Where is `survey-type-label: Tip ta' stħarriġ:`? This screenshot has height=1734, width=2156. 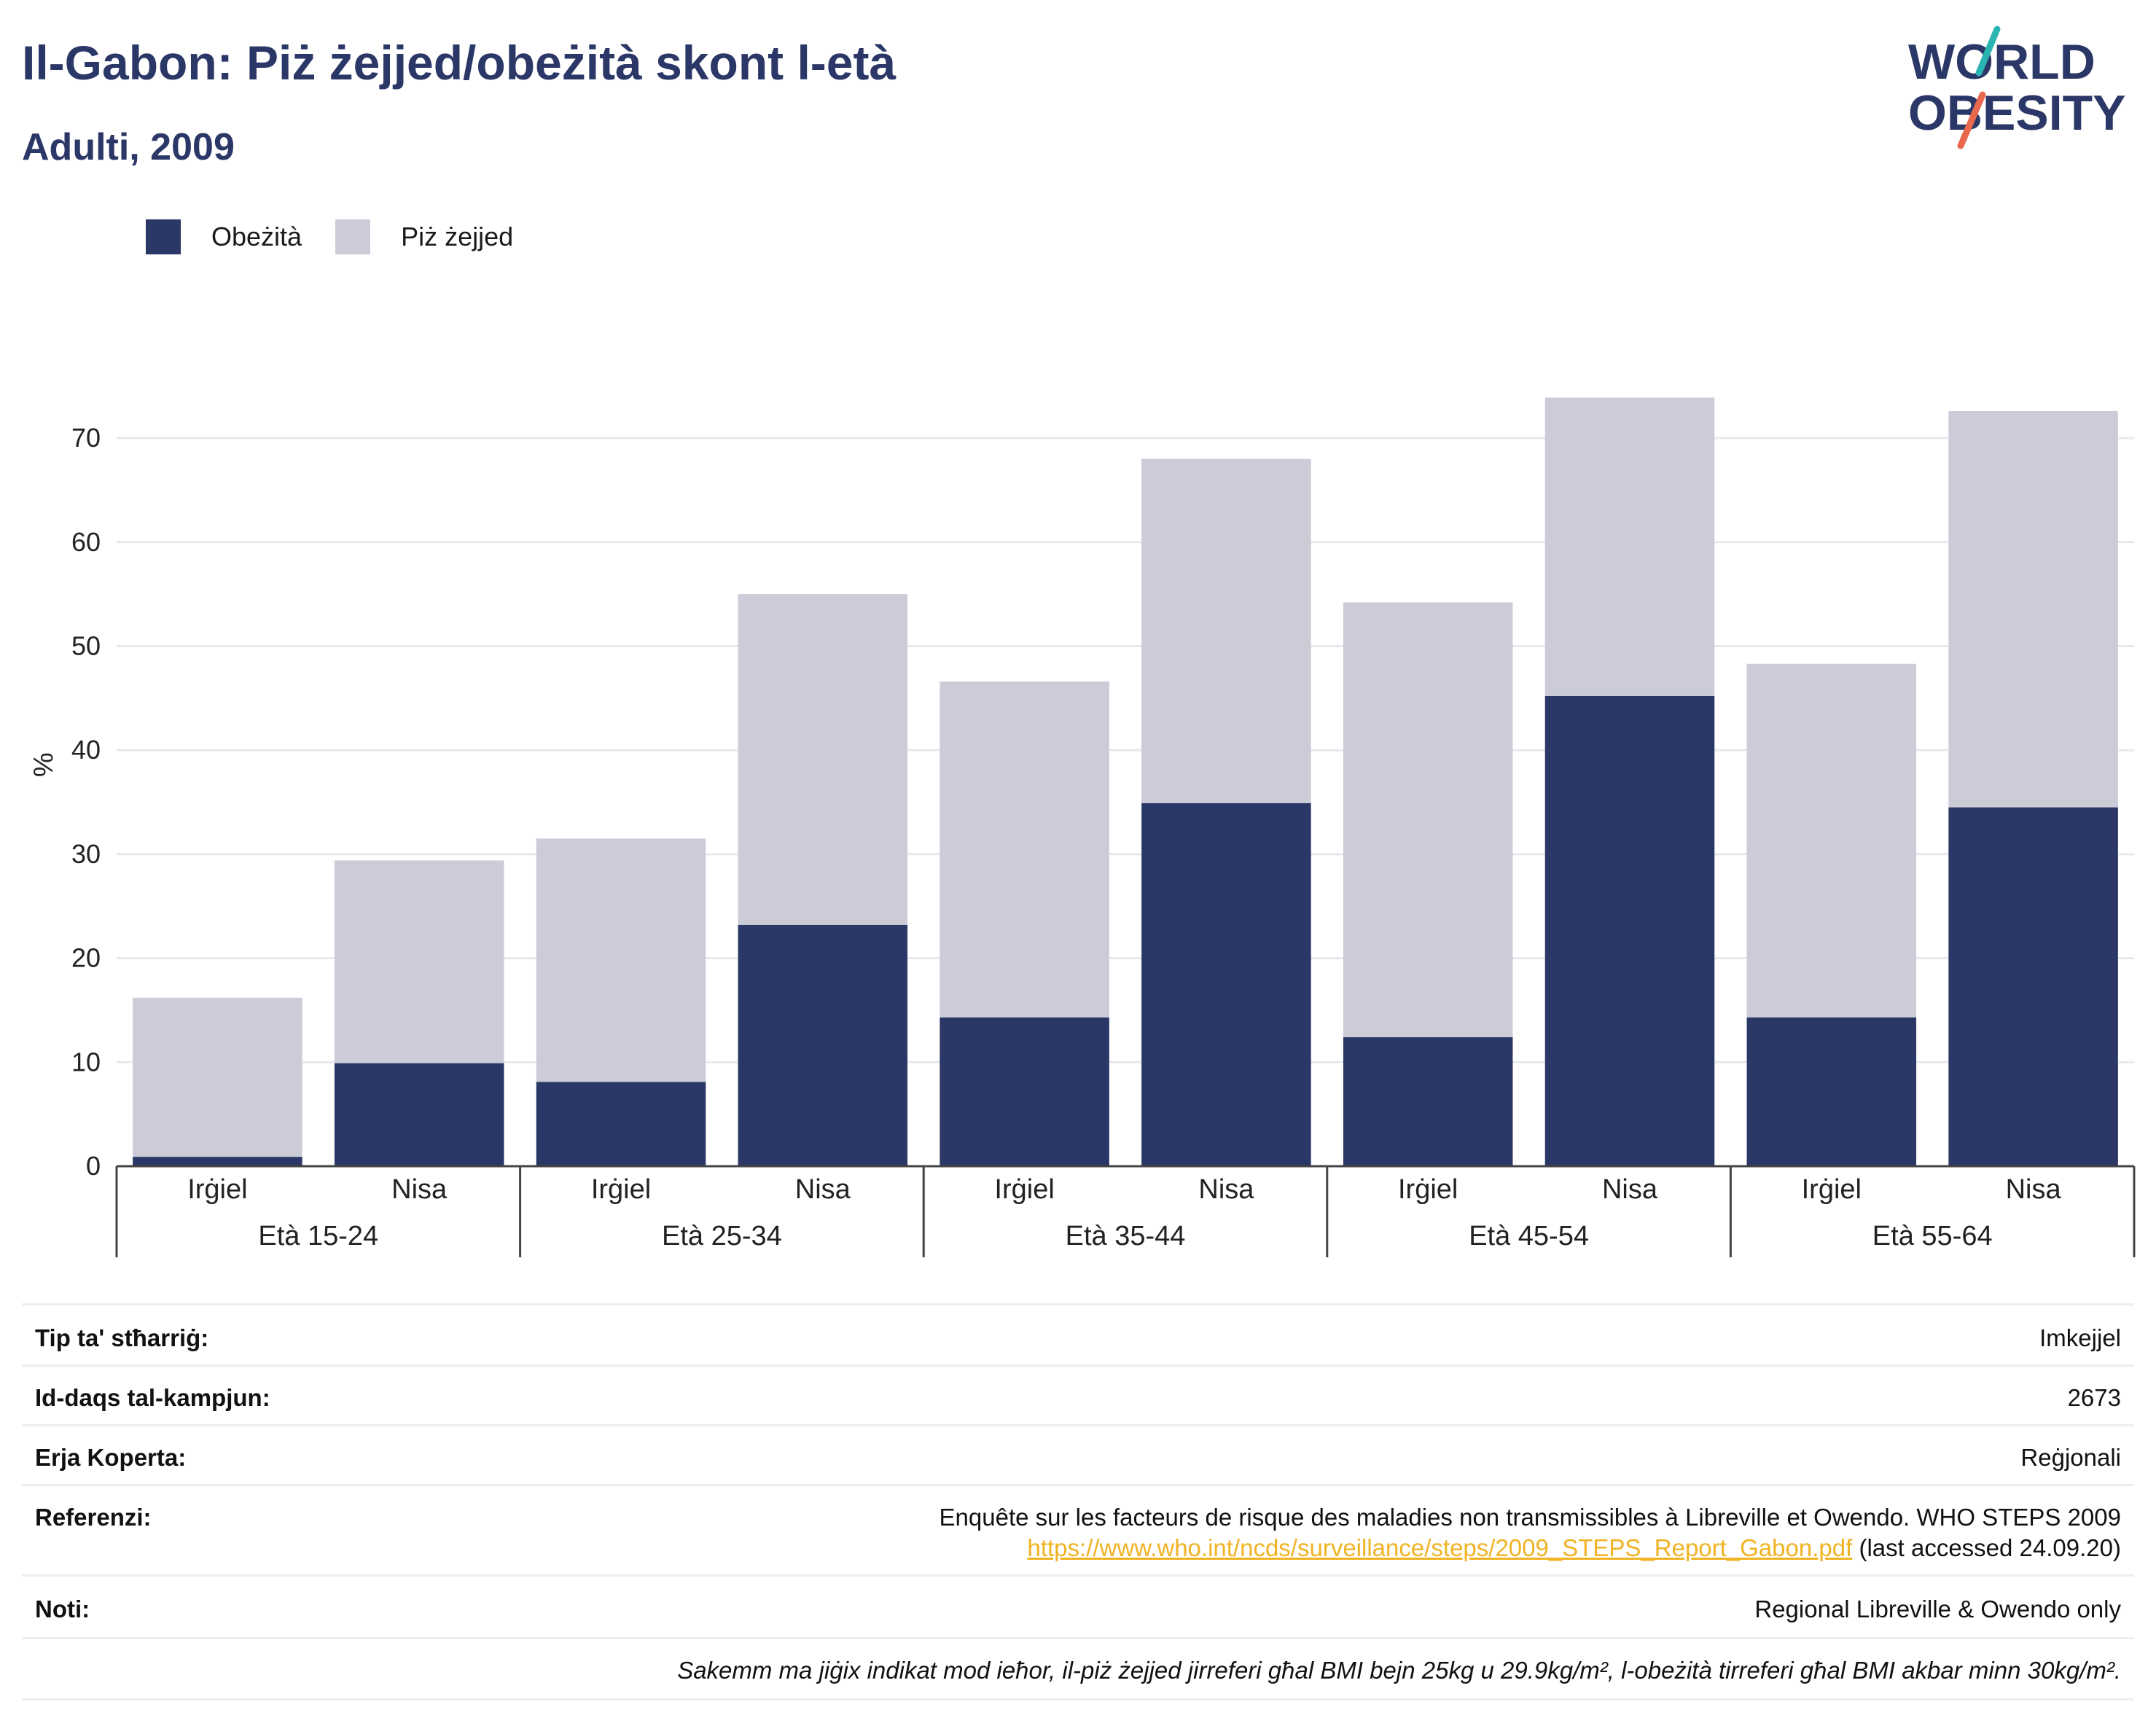
survey-type-label: Tip ta' stħarriġ: is located at coordinates (122, 1337).